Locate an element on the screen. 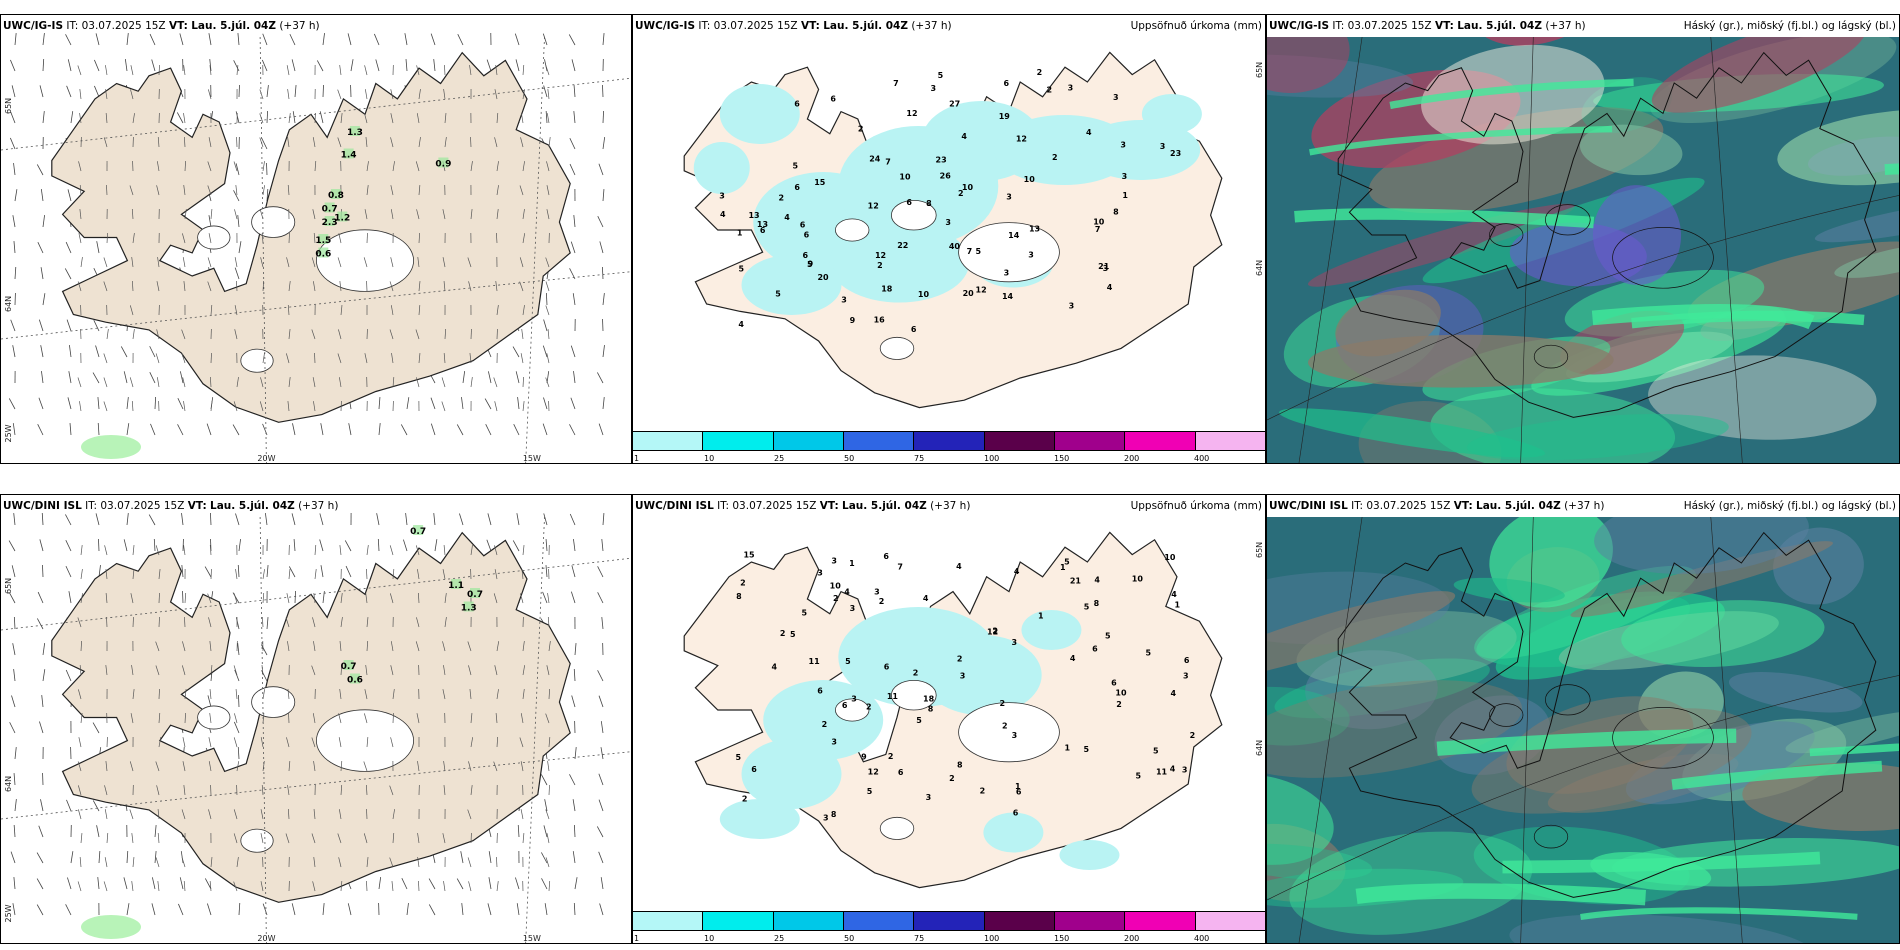  precip-value-label: 0.7 is located at coordinates (349, 667).